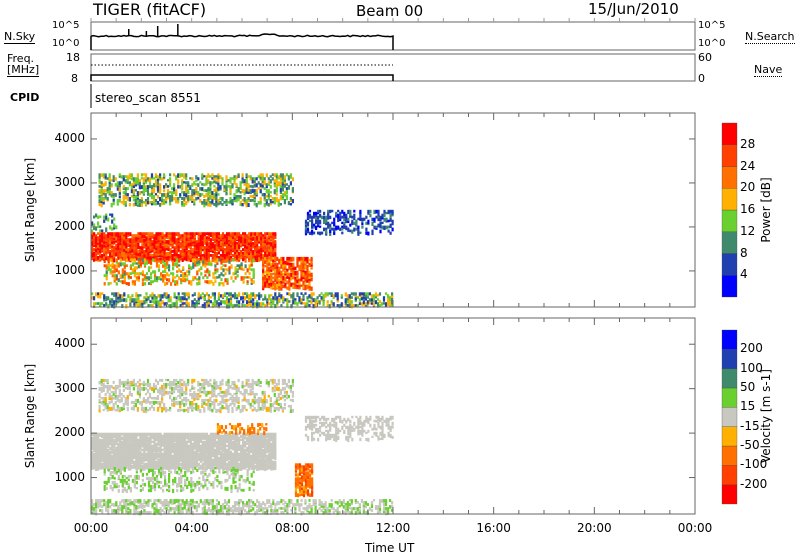 This screenshot has height=554, width=800. I want to click on power-colorbar-segment, so click(729, 242).